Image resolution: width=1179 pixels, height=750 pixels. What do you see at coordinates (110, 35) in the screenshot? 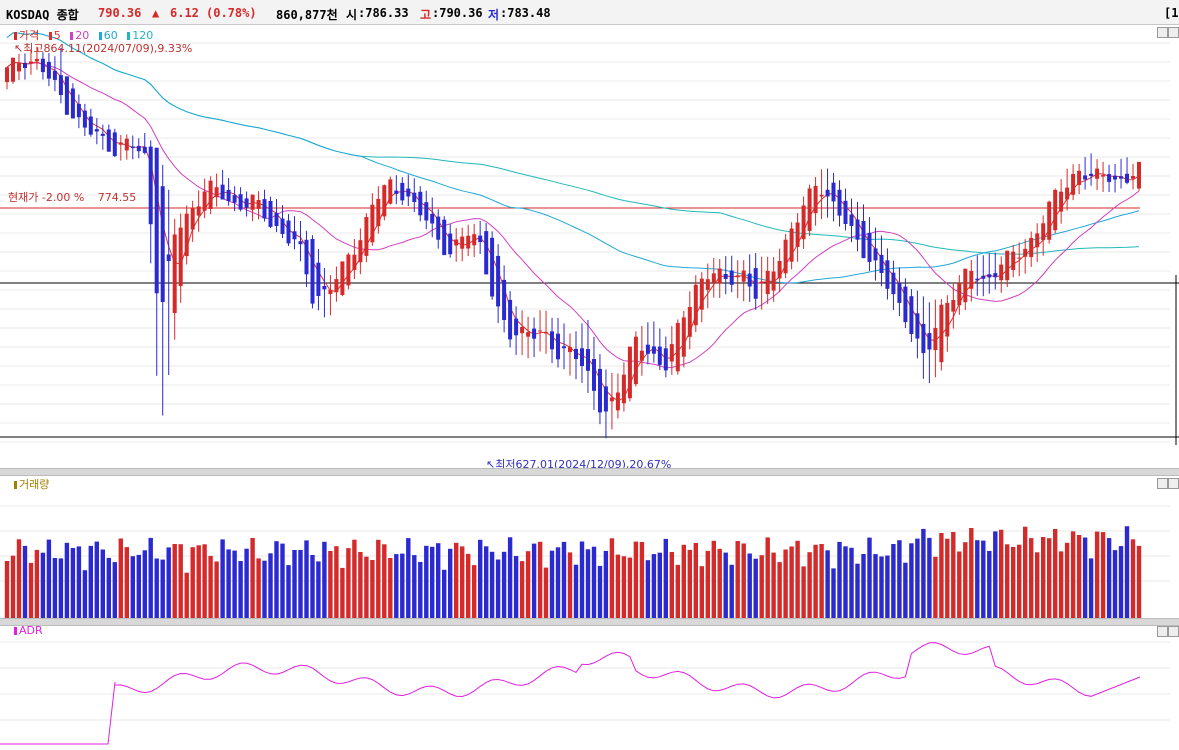
I see `legend-ma60: 60` at bounding box center [110, 35].